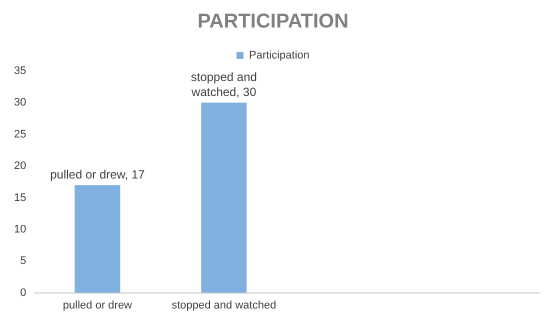 This screenshot has height=322, width=552. What do you see at coordinates (20, 71) in the screenshot?
I see `y-tick-label: 35` at bounding box center [20, 71].